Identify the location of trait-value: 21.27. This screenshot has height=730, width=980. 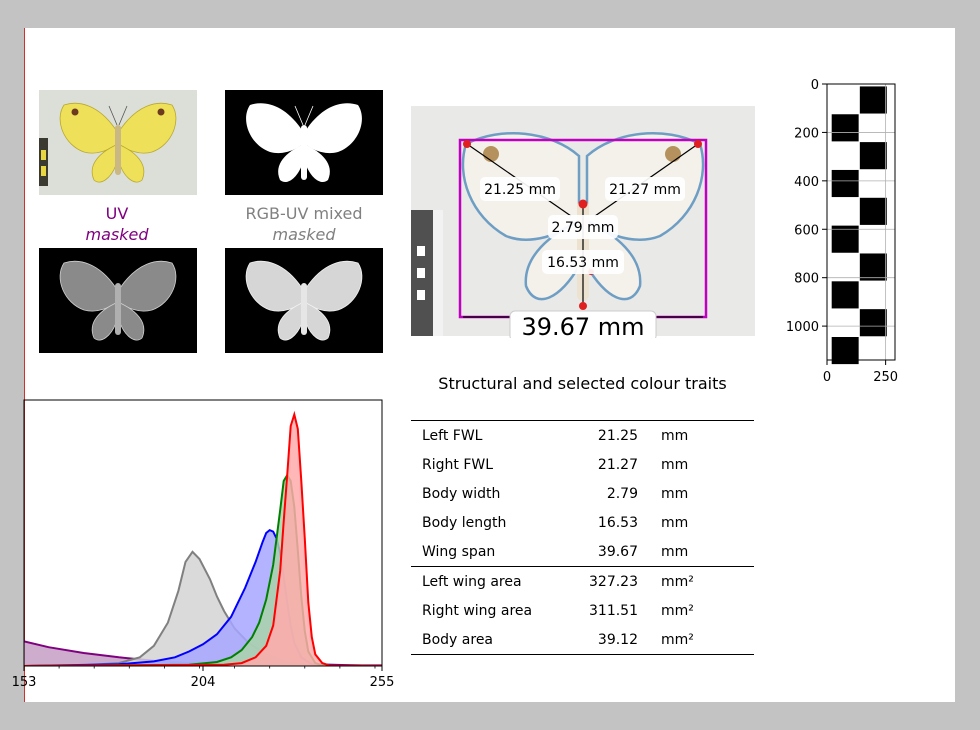
(617, 464).